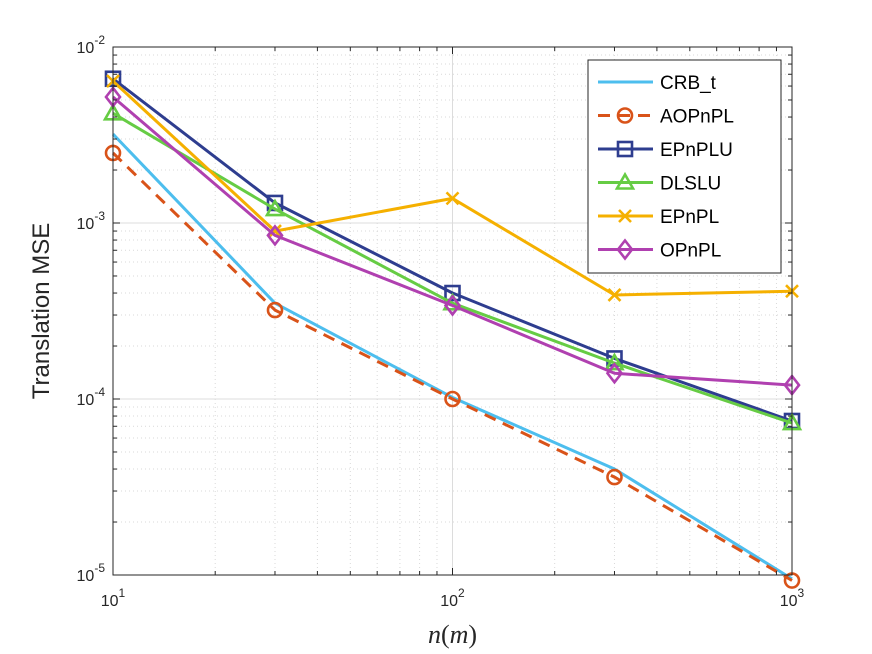  Describe the element at coordinates (99, 392) in the screenshot. I see `y-tick-label-exponent: -4` at that location.